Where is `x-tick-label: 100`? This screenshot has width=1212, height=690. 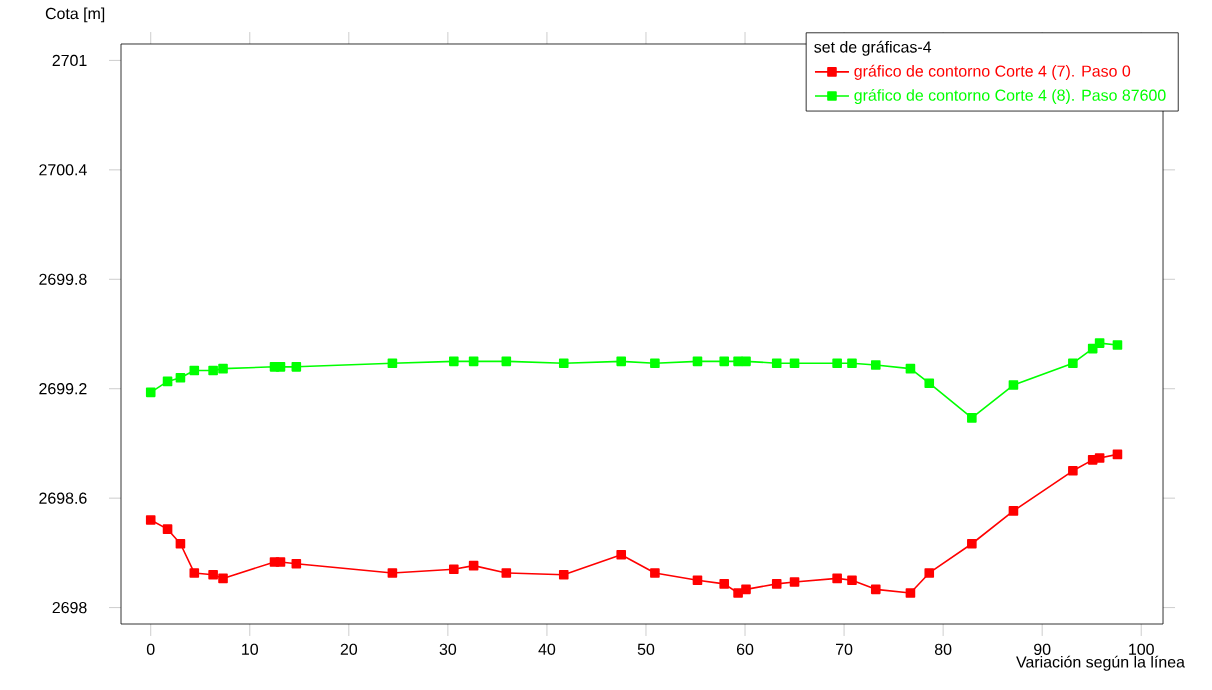 x-tick-label: 100 is located at coordinates (1141, 649).